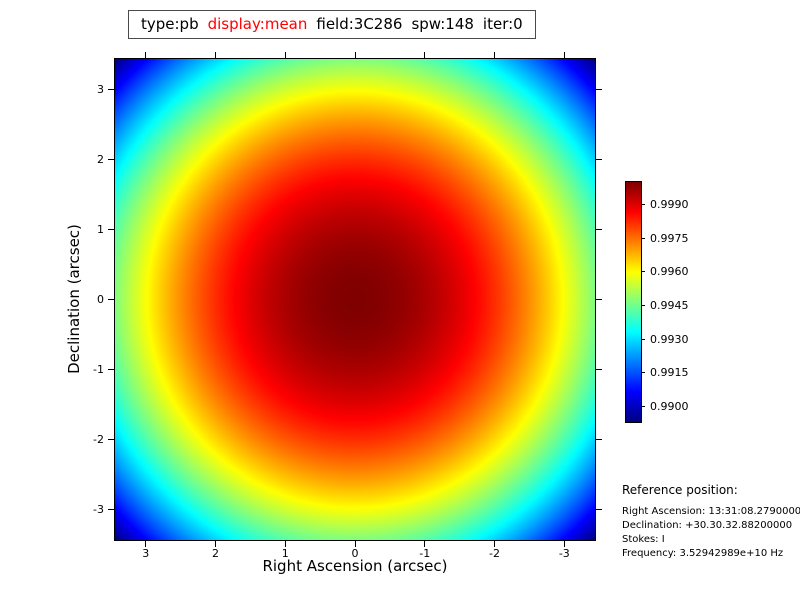 The height and width of the screenshot is (600, 800). I want to click on reference-line: Stokes: I, so click(643, 539).